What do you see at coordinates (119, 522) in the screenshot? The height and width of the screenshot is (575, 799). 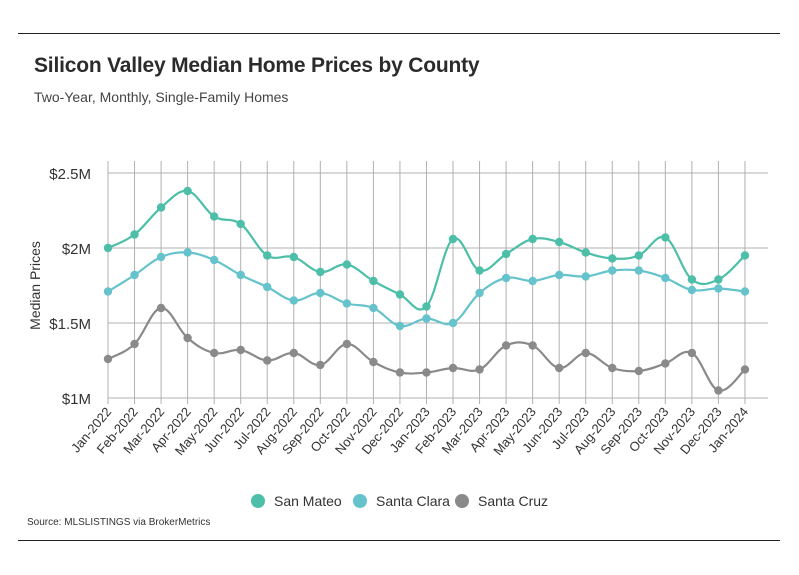 I see `source-note: Source: MLSLISTINGS via BrokerMetrics` at bounding box center [119, 522].